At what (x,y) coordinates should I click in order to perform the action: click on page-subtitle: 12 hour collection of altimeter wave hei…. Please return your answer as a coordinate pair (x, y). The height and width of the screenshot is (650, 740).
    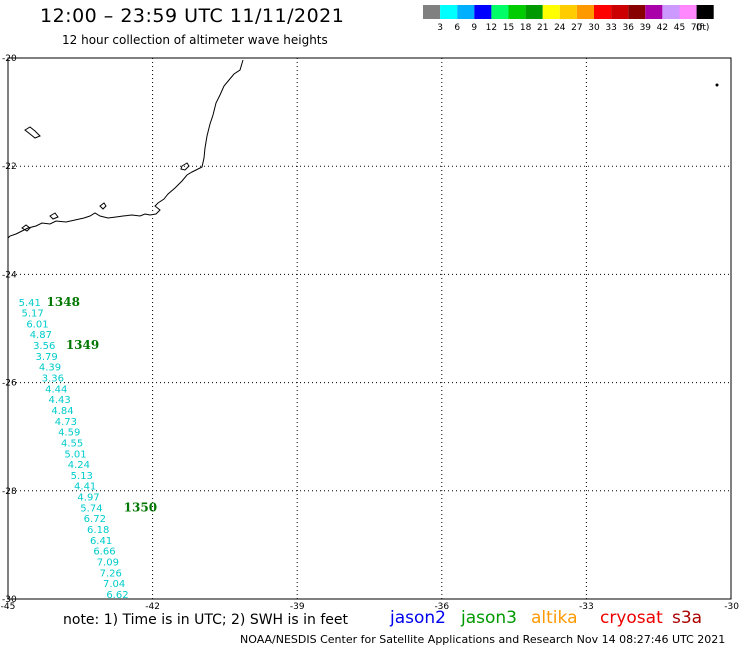
    Looking at the image, I should click on (195, 40).